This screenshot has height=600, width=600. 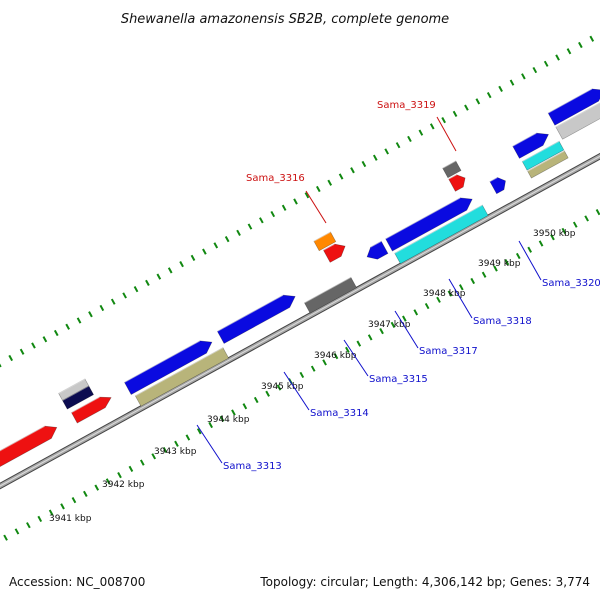 What do you see at coordinates (502, 321) in the screenshot?
I see `gene-label-sama_3318: Sama_3318` at bounding box center [502, 321].